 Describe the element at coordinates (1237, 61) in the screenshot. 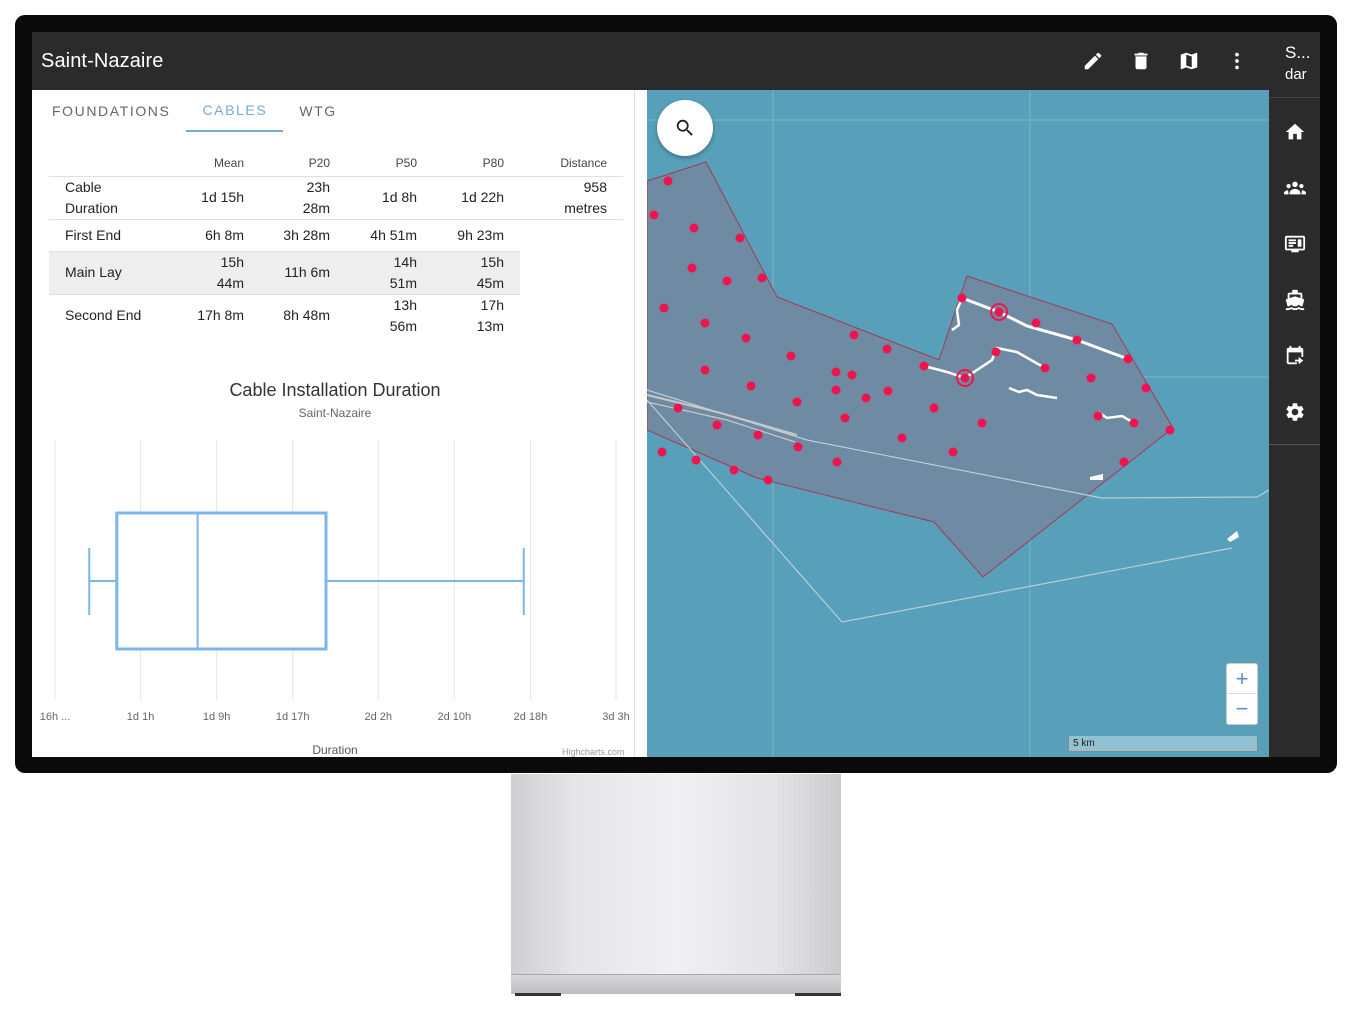

I see `more-button` at that location.